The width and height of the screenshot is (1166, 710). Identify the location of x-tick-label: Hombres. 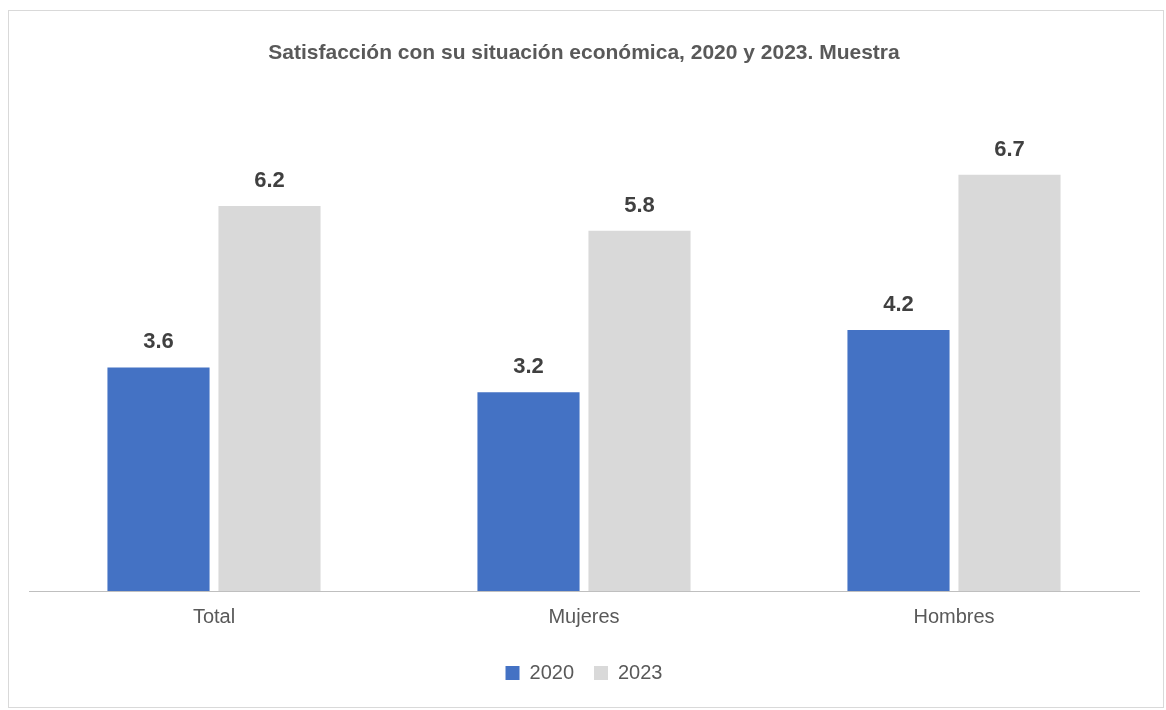
(954, 615).